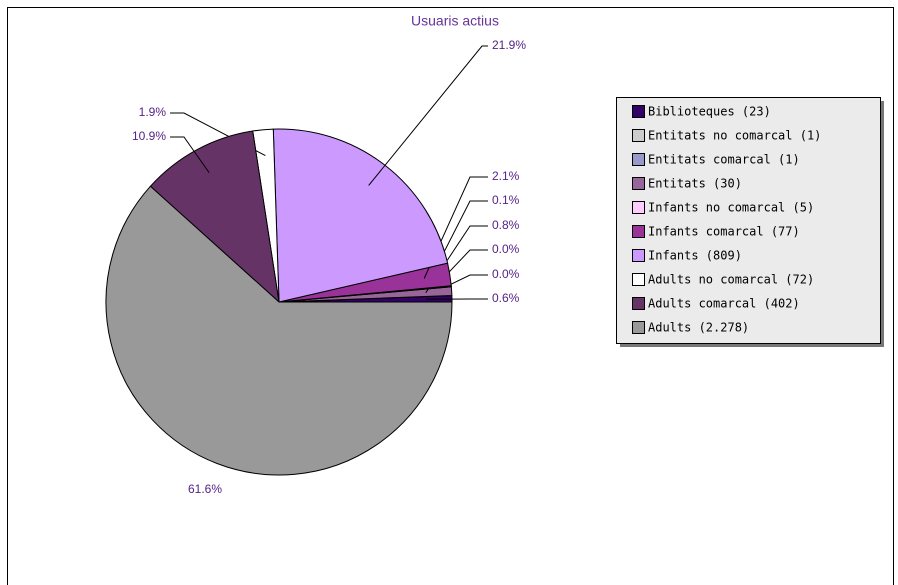  What do you see at coordinates (748, 220) in the screenshot?
I see `legend-box` at bounding box center [748, 220].